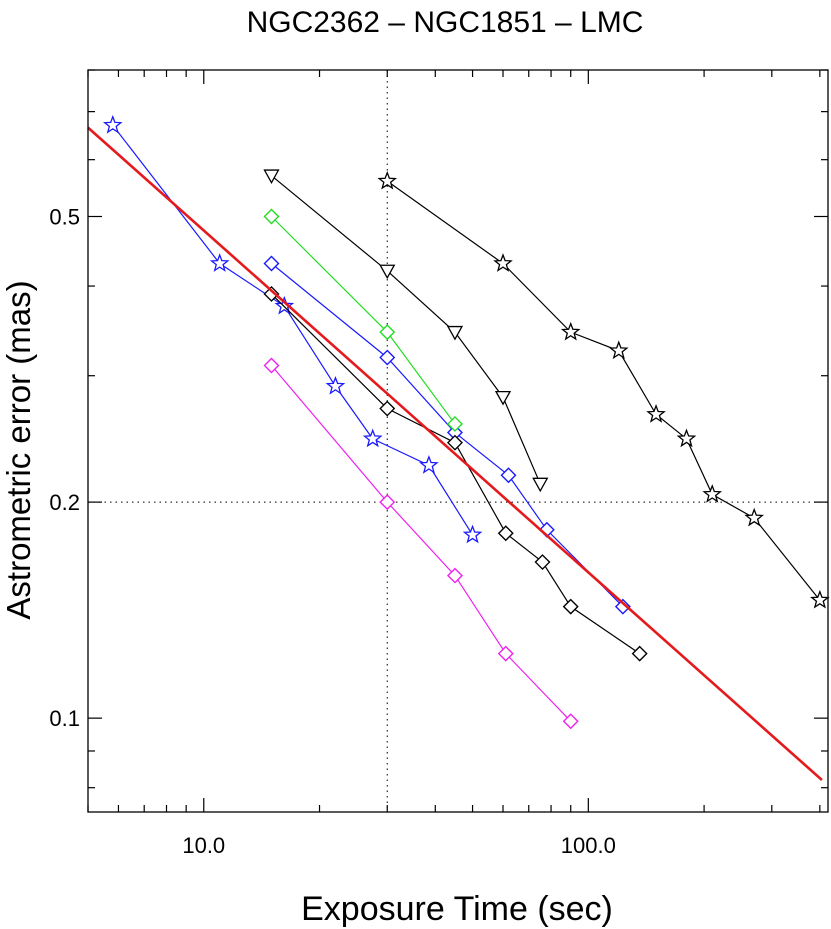  I want to click on x-tick-label: 100.0, so click(588, 845).